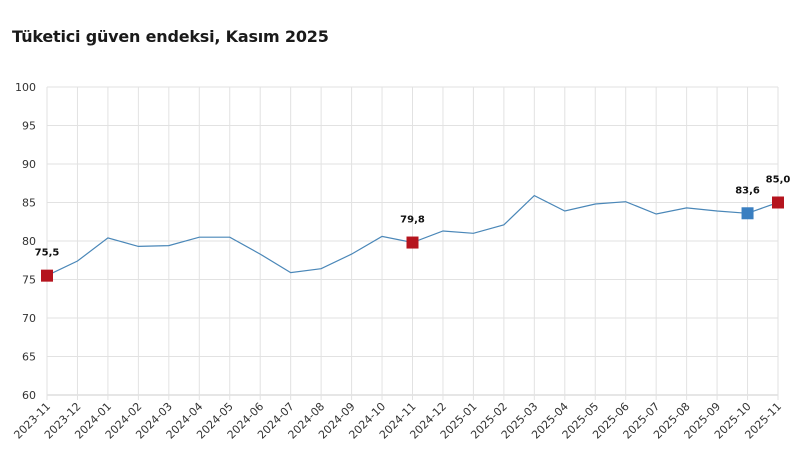 Image resolution: width=796 pixels, height=474 pixels. What do you see at coordinates (29, 203) in the screenshot?
I see `y-tick-label: 85` at bounding box center [29, 203].